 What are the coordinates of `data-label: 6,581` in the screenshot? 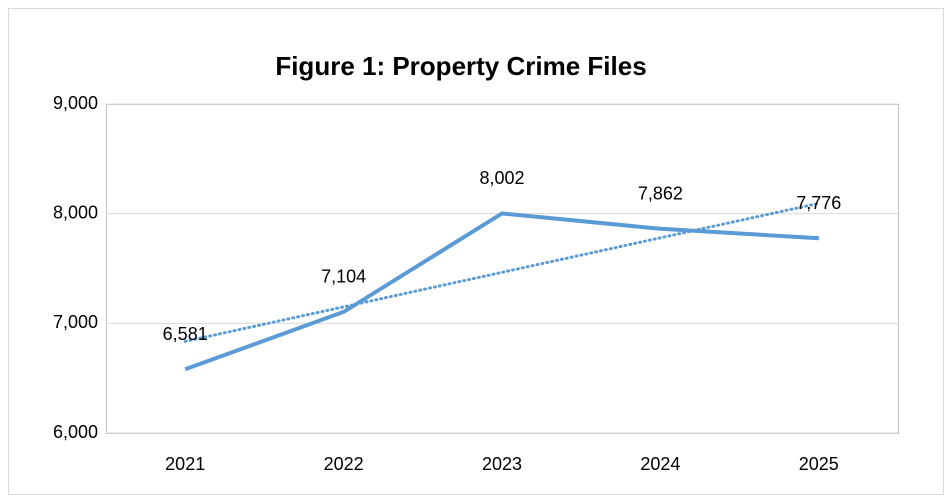 It's located at (185, 334).